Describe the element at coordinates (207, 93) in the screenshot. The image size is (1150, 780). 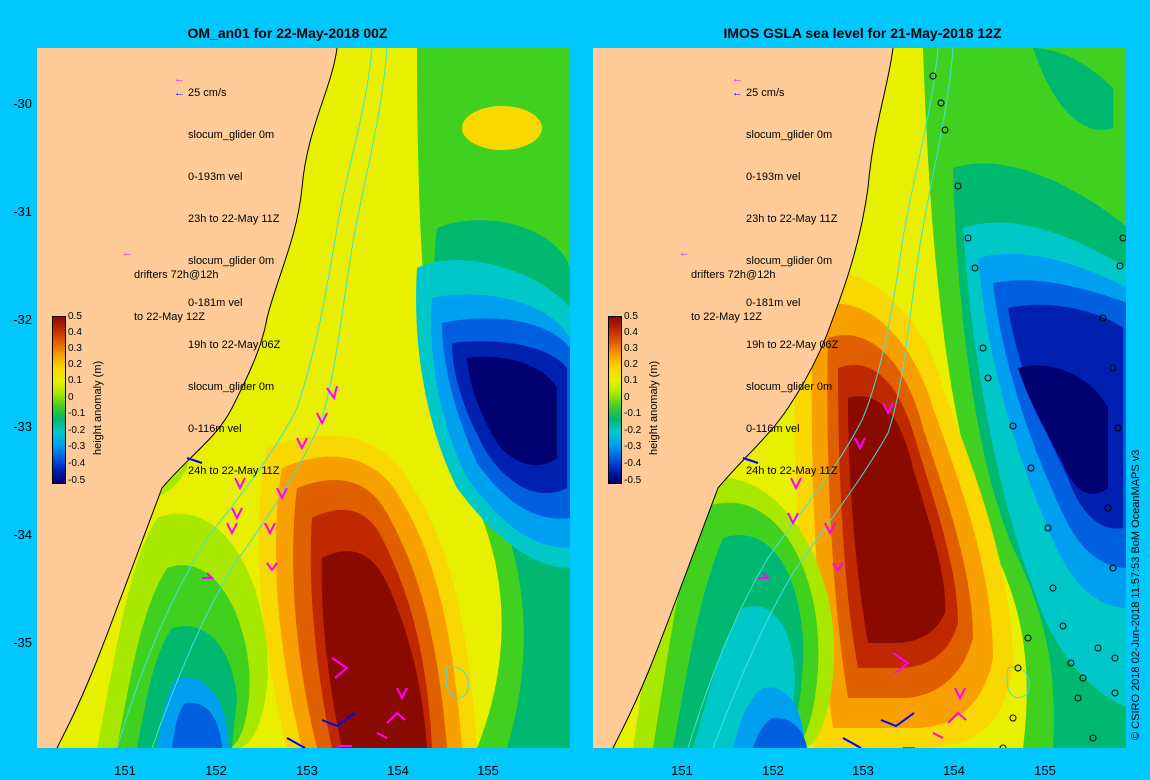
I see `left-legend-scale: 25 cm/s` at that location.